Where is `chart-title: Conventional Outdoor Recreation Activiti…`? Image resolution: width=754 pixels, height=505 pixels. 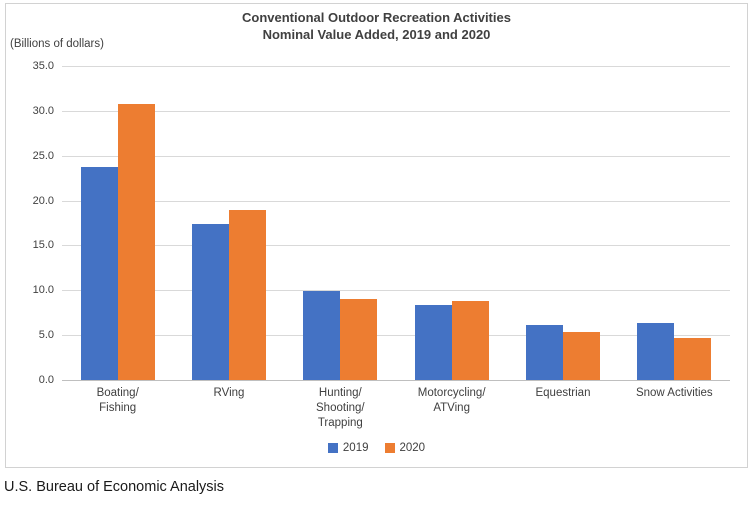
chart-title: Conventional Outdoor Recreation Activiti… is located at coordinates (376, 26).